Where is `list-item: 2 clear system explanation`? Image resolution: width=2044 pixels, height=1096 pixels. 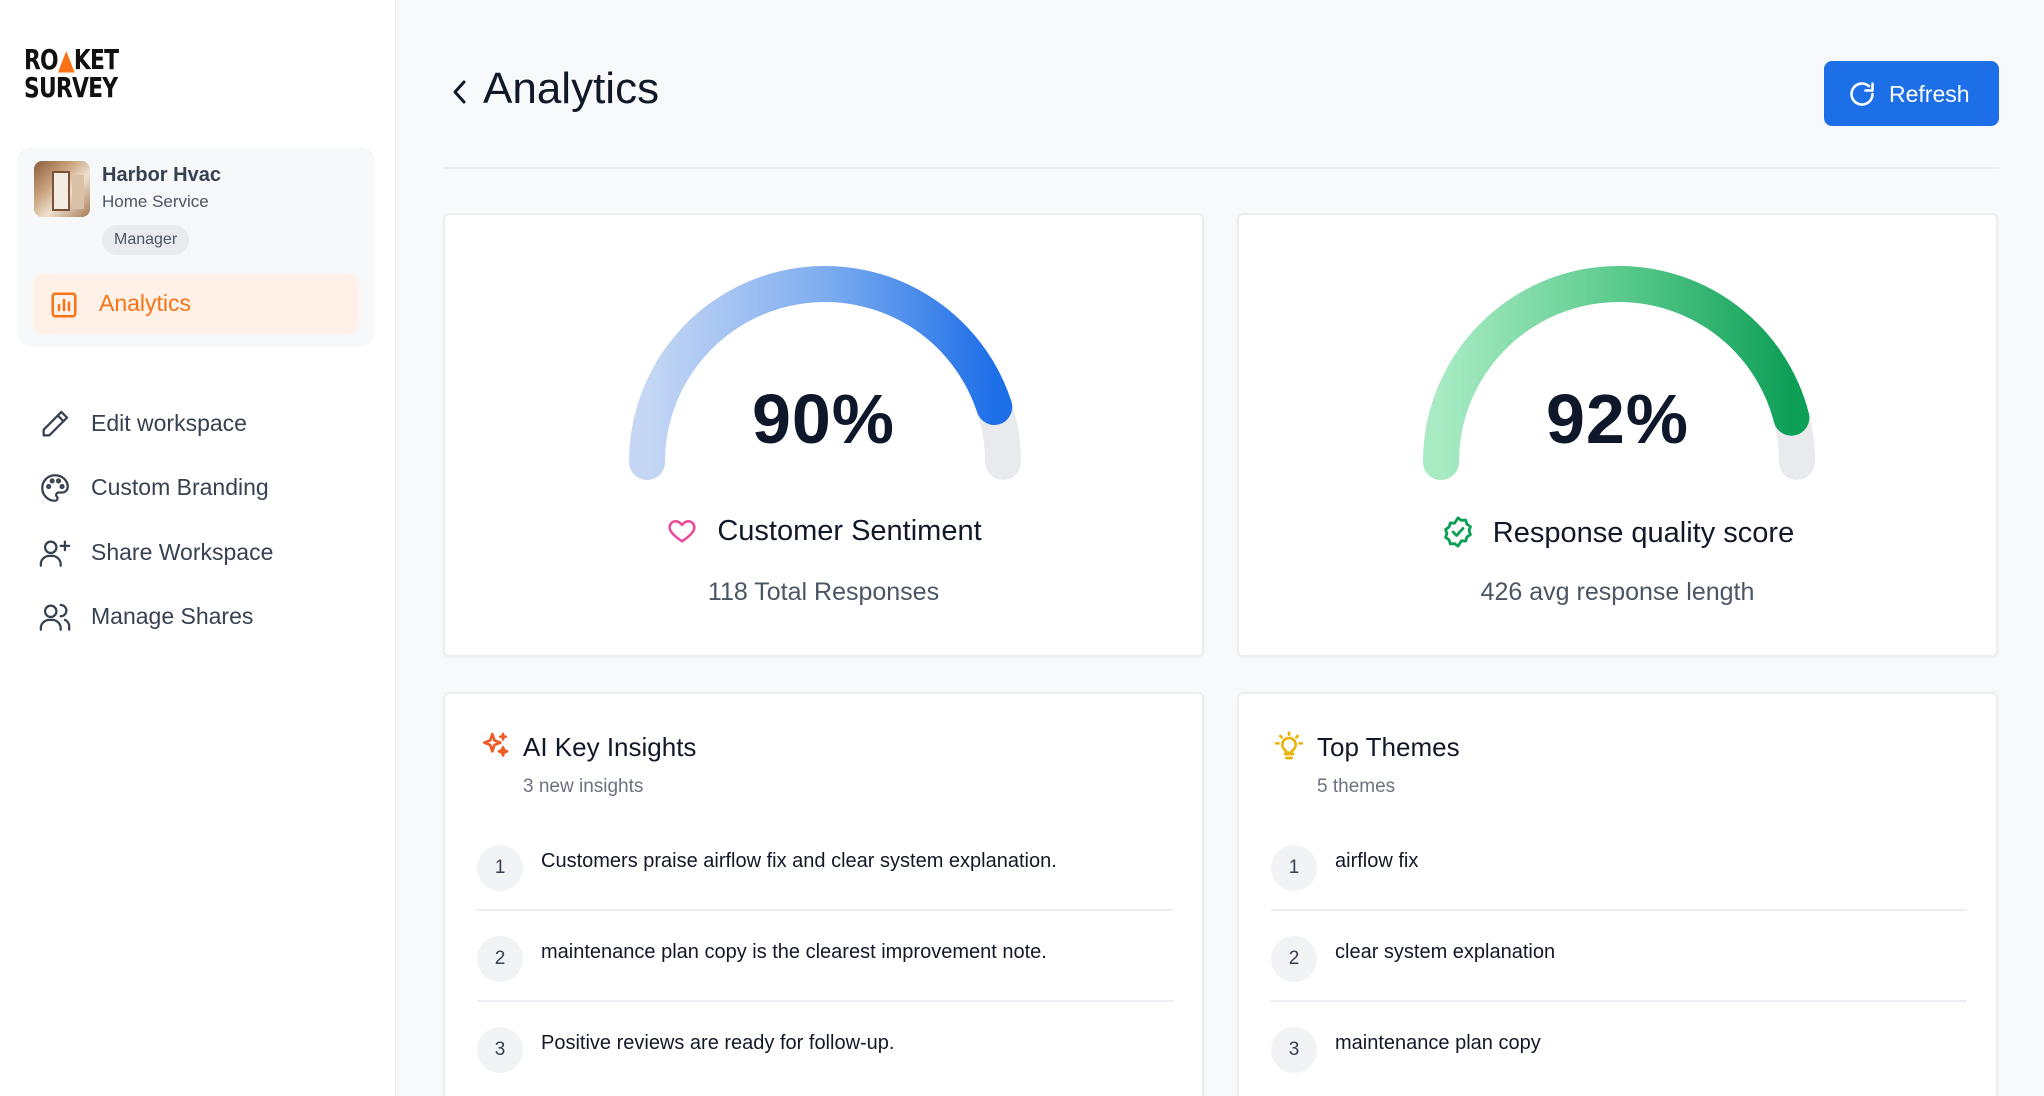
list-item: 2 clear system explanation is located at coordinates (1619, 956).